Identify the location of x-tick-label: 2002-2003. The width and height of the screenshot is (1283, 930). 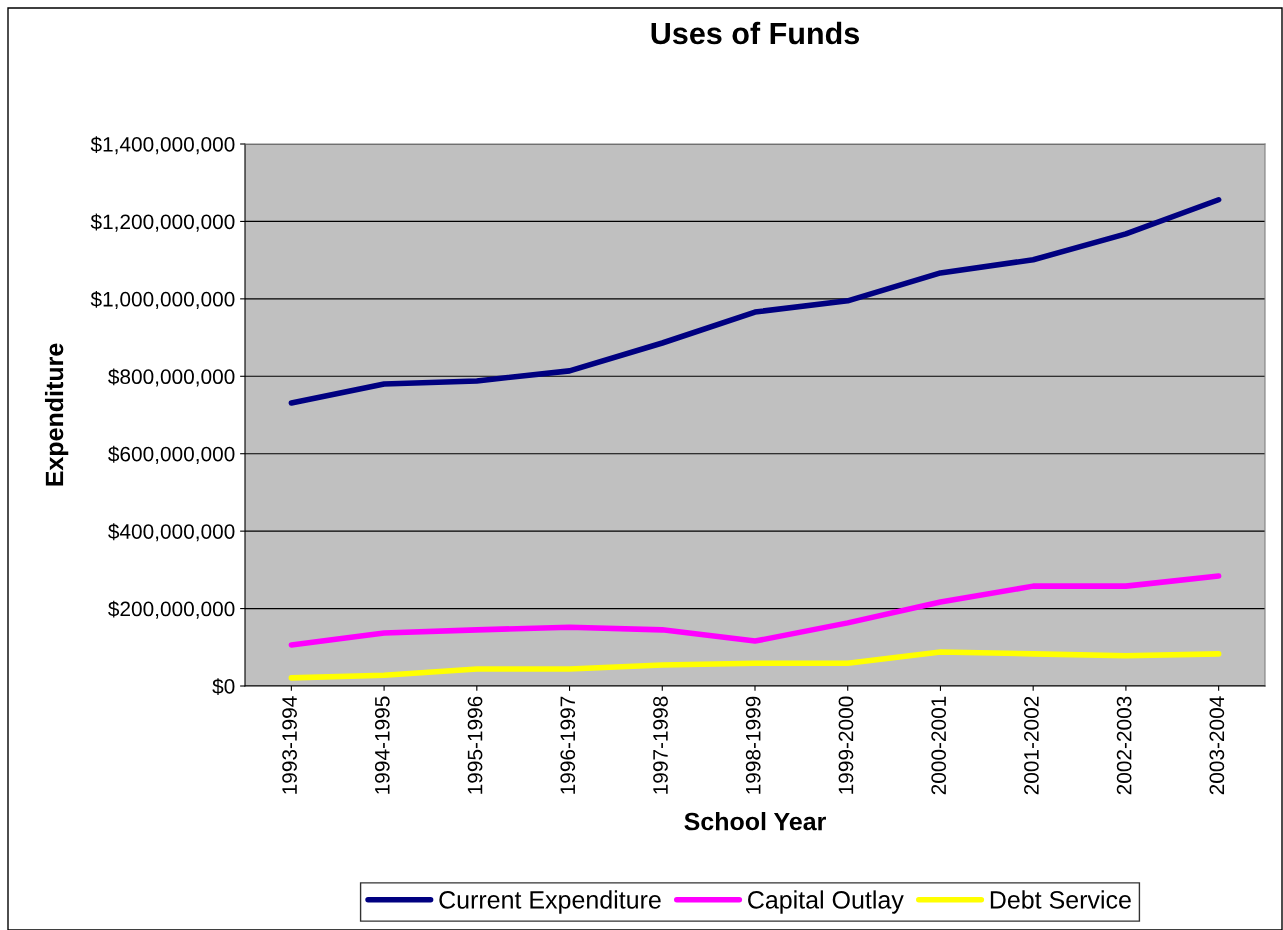
(1124, 745).